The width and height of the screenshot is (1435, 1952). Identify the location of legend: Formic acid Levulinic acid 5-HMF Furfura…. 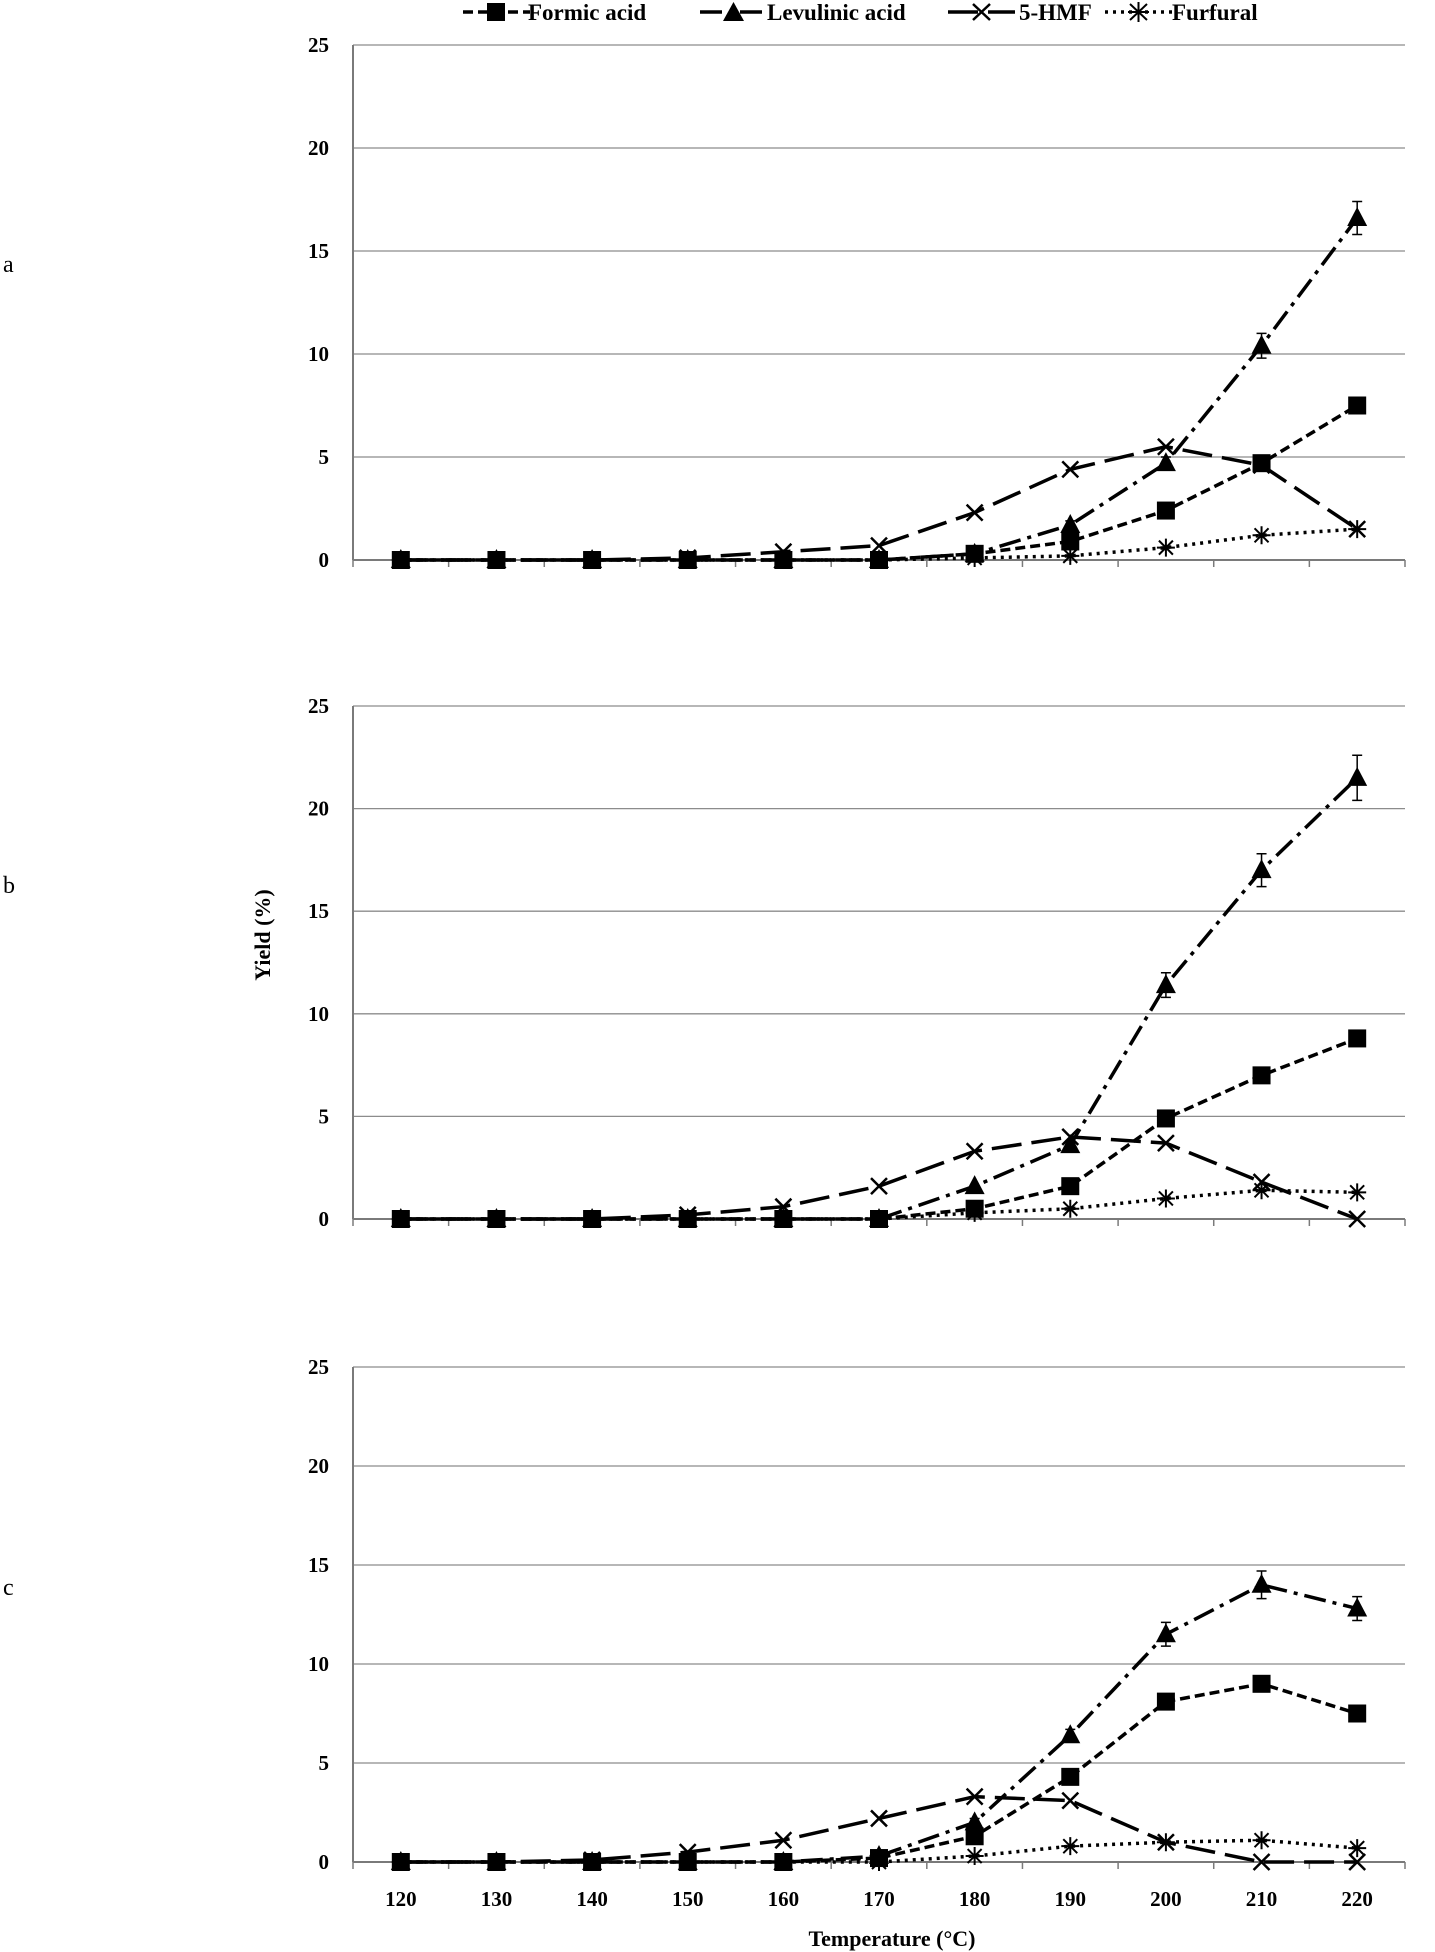
(860, 12).